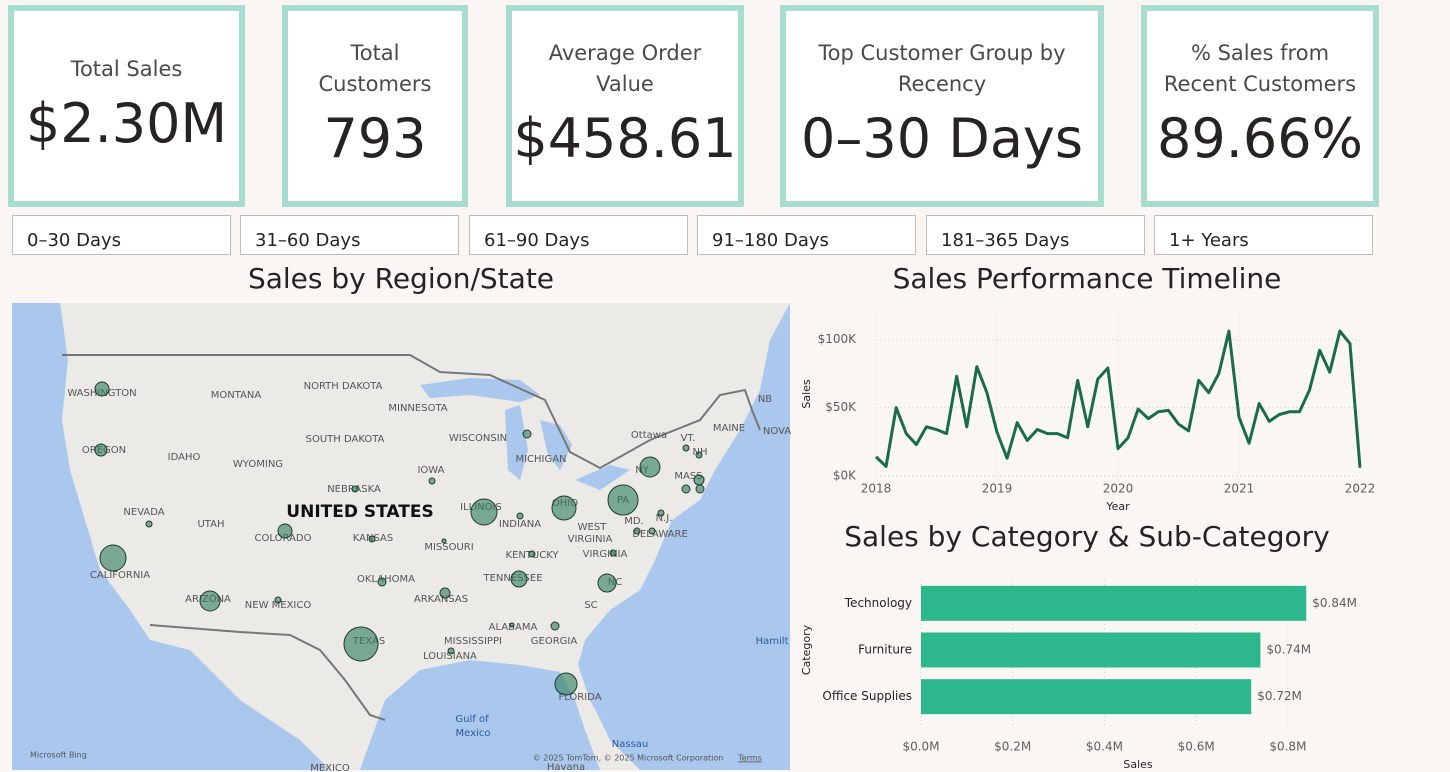 The width and height of the screenshot is (1450, 772). I want to click on data-label: $0.72M, so click(1279, 696).